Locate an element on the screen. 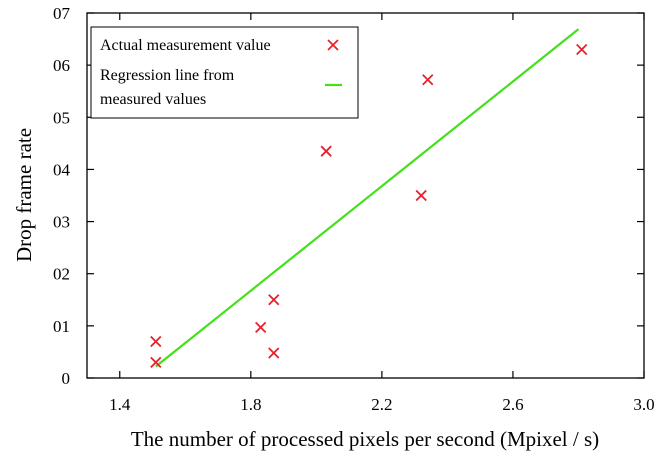 The width and height of the screenshot is (656, 458). legend-label-measurement: Actual measurement value is located at coordinates (185, 45).